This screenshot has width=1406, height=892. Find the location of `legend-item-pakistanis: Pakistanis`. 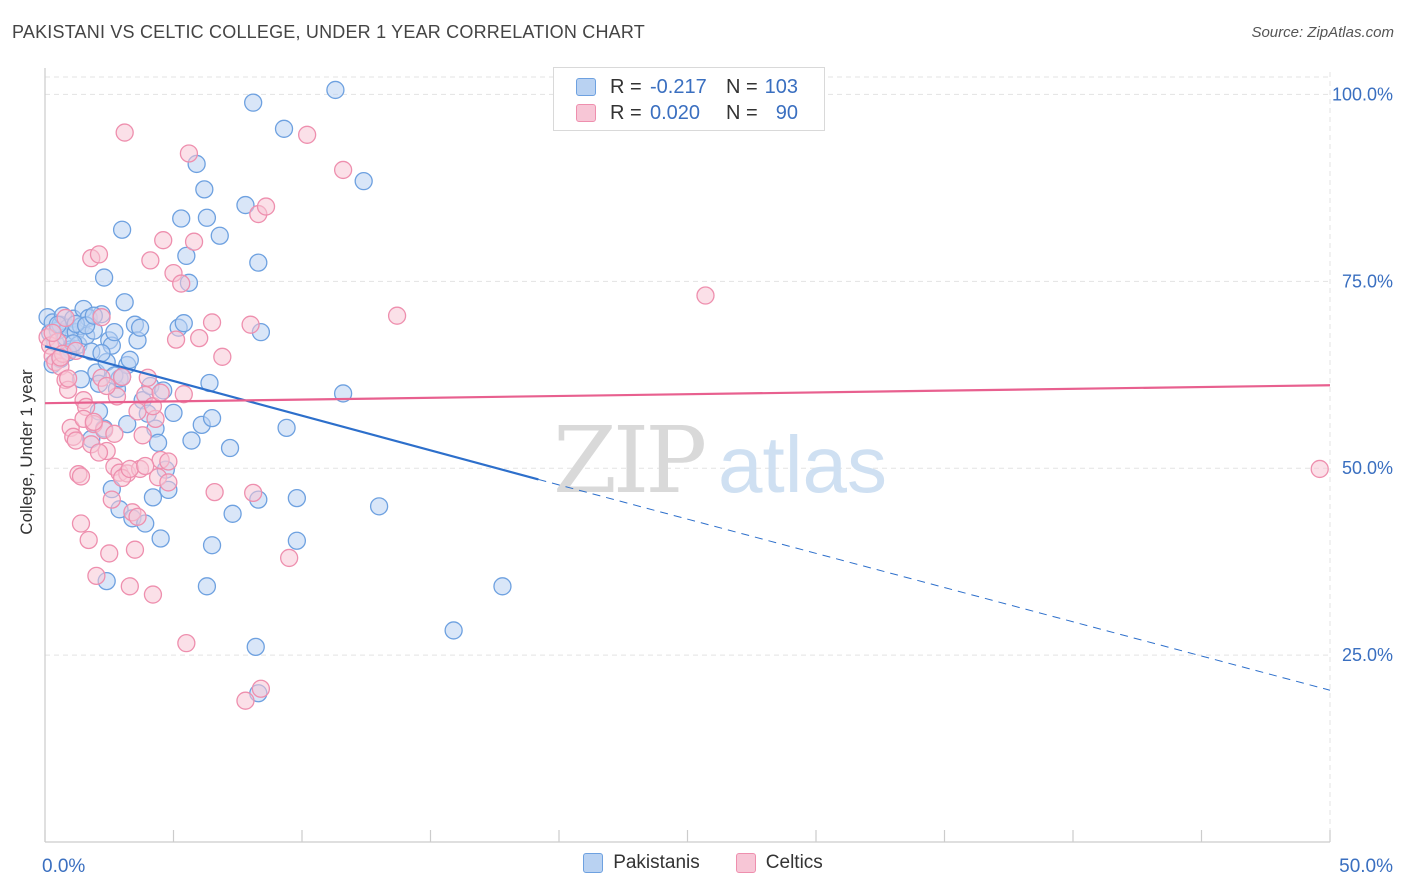

legend-item-pakistanis: Pakistanis is located at coordinates (641, 863).